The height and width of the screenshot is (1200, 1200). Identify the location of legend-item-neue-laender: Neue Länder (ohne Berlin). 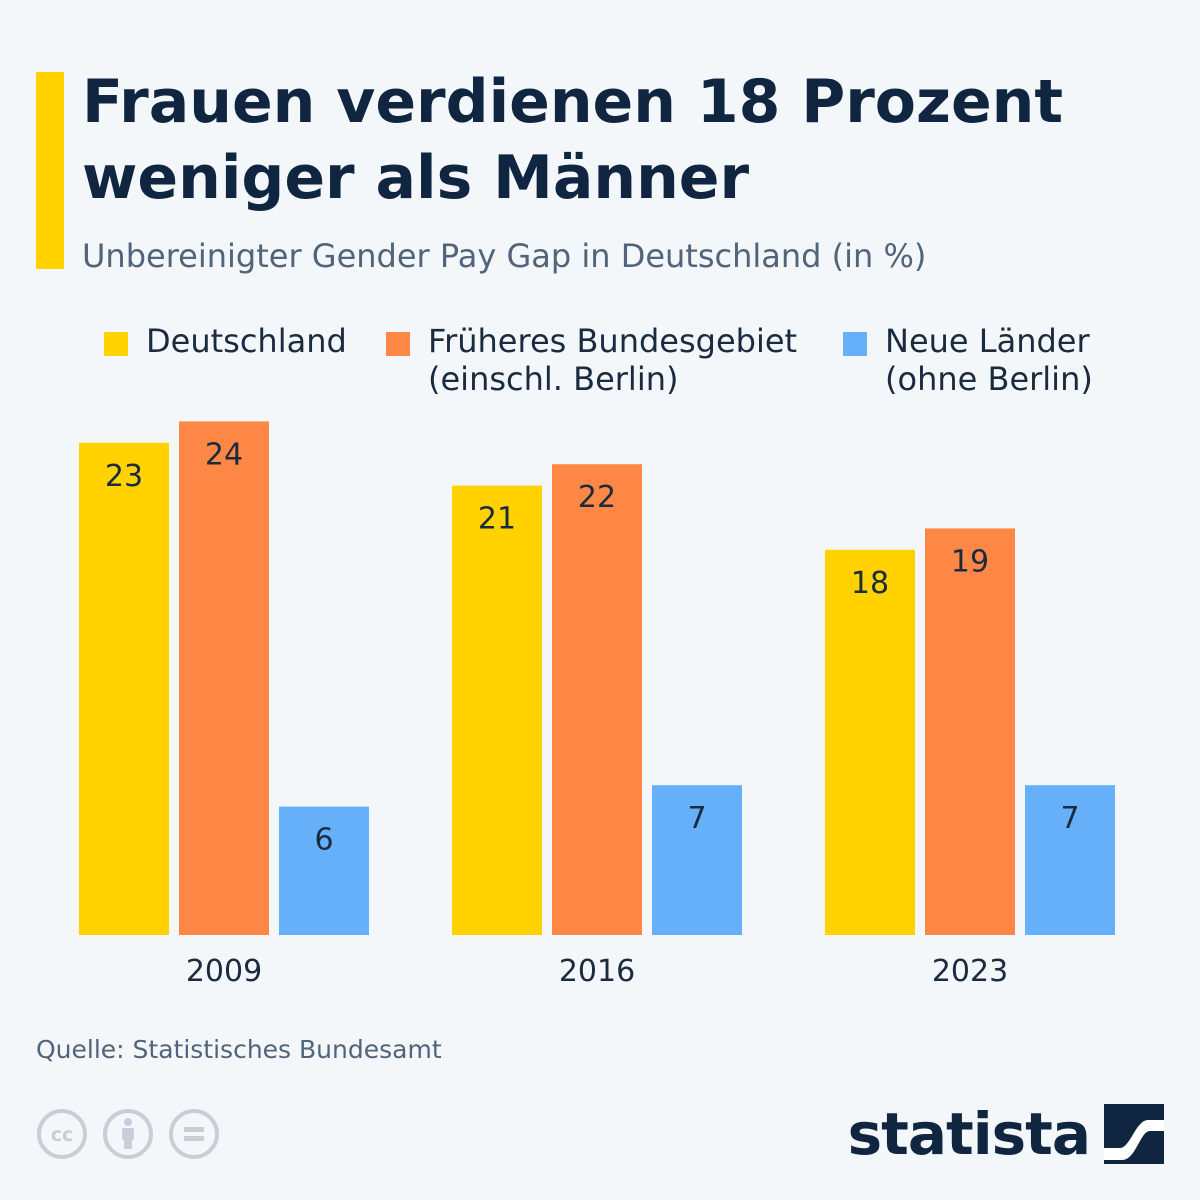
(968, 360).